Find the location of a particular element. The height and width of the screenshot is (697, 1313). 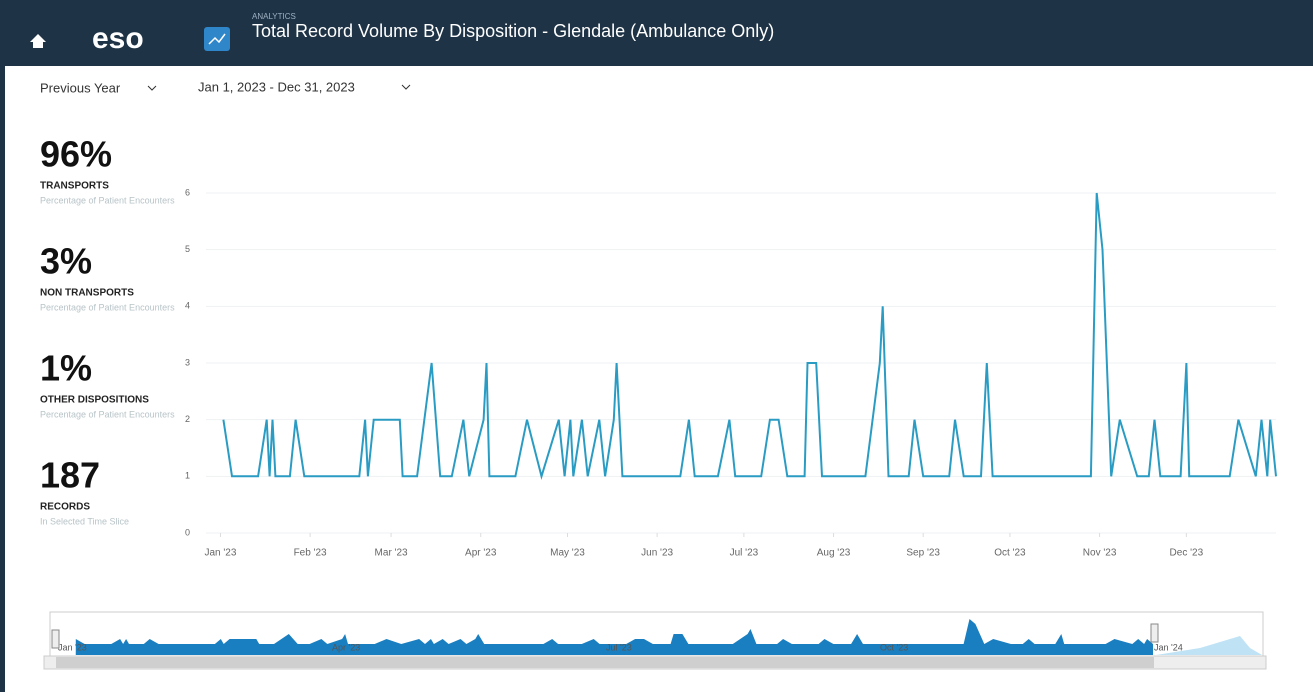

y-tick-label: 1 is located at coordinates (187, 476).